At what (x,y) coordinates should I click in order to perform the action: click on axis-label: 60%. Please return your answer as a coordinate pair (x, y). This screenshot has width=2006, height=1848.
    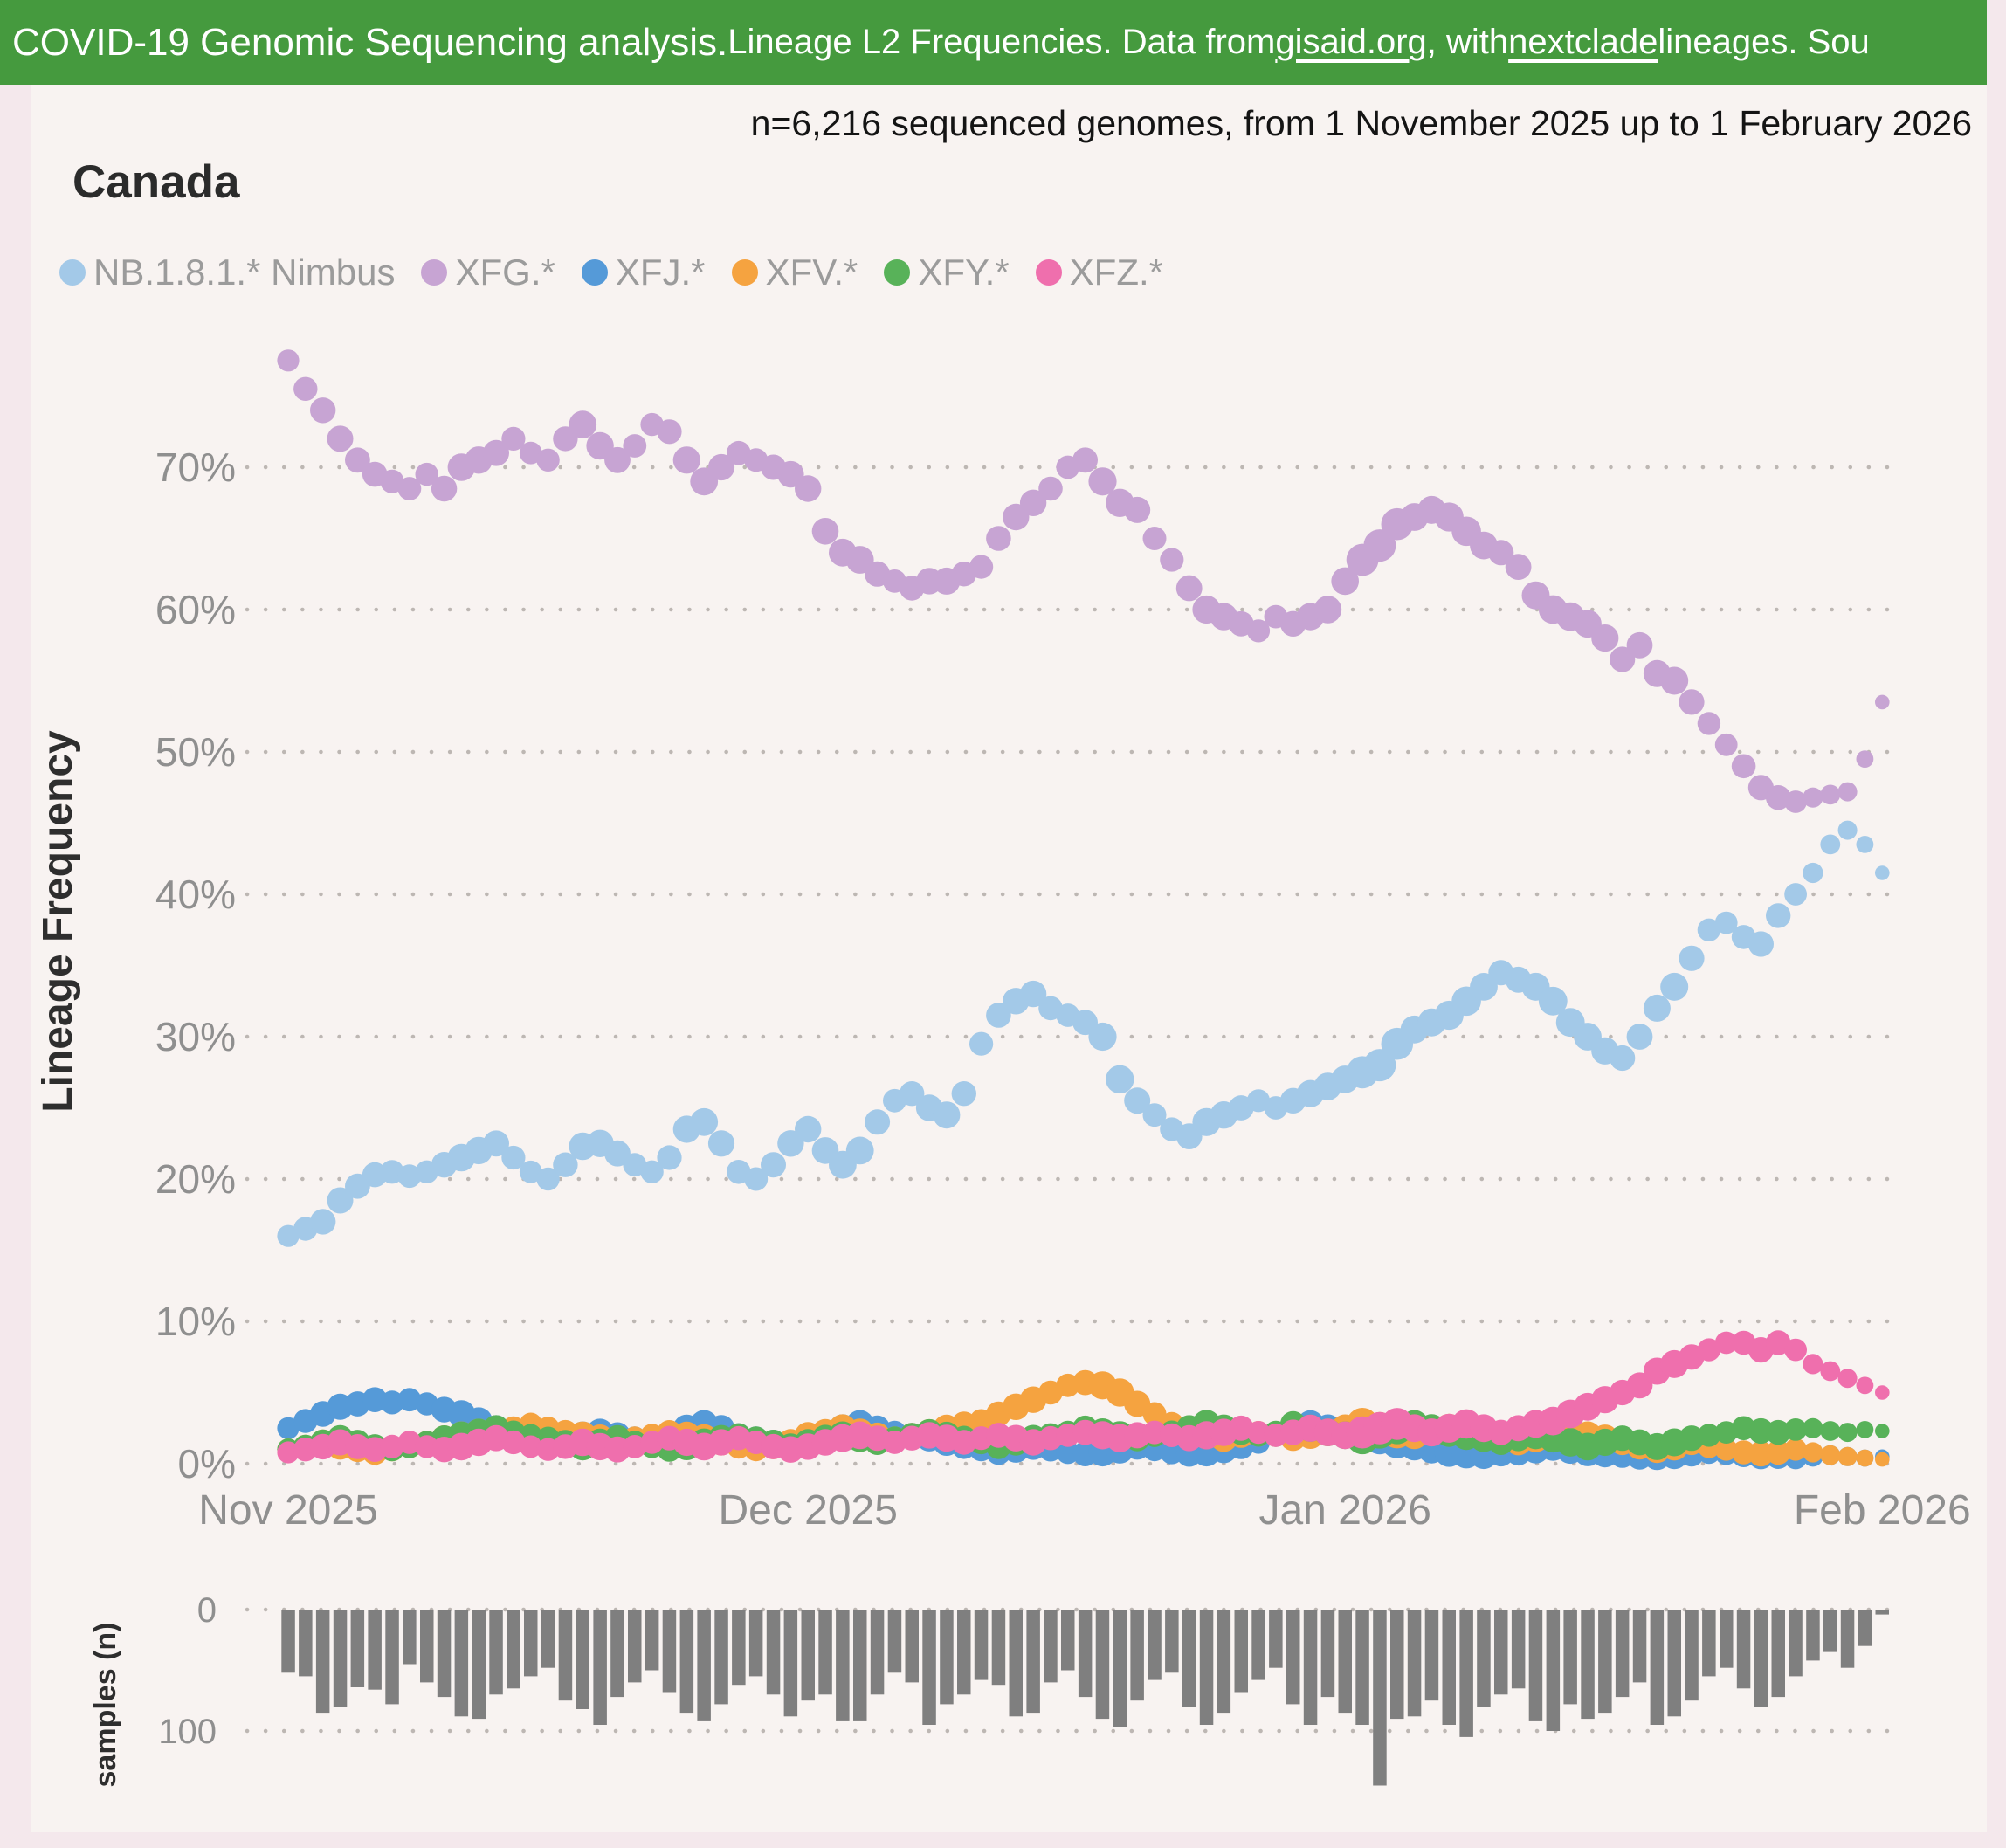
    Looking at the image, I should click on (195, 609).